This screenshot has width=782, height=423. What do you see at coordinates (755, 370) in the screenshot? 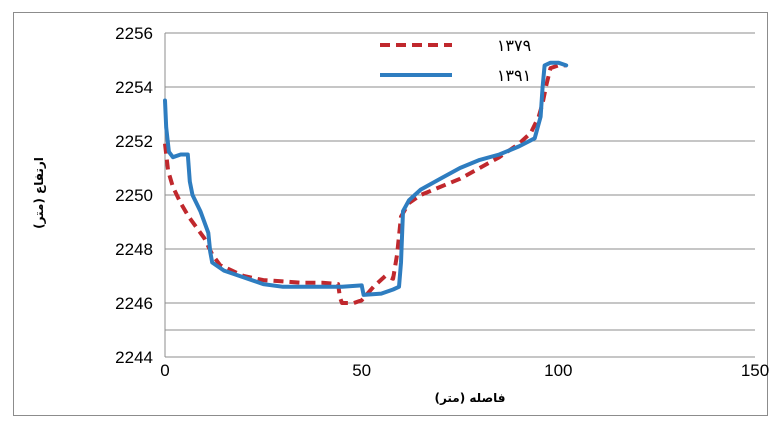
I see `x-tick-label-150: 150` at bounding box center [755, 370].